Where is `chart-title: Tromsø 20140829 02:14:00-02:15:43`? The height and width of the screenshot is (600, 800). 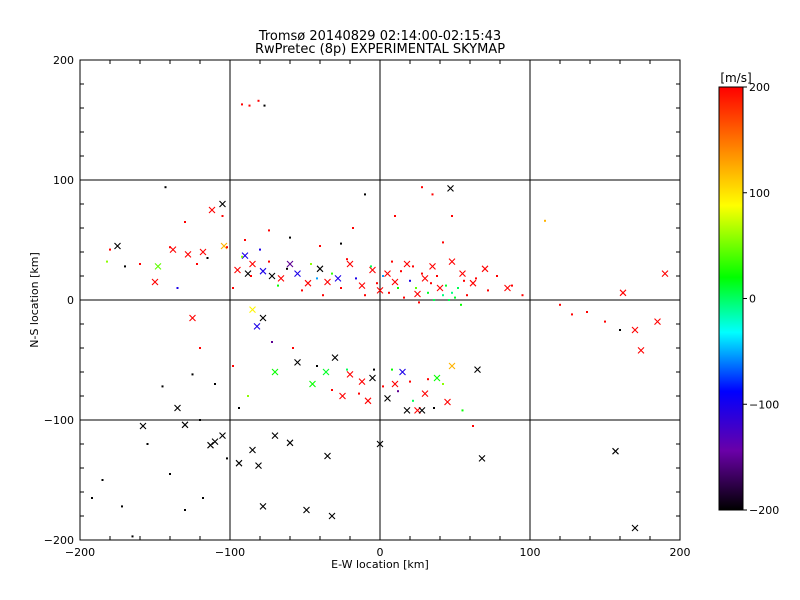
chart-title: Tromsø 20140829 02:14:00-02:15:43 is located at coordinates (379, 36).